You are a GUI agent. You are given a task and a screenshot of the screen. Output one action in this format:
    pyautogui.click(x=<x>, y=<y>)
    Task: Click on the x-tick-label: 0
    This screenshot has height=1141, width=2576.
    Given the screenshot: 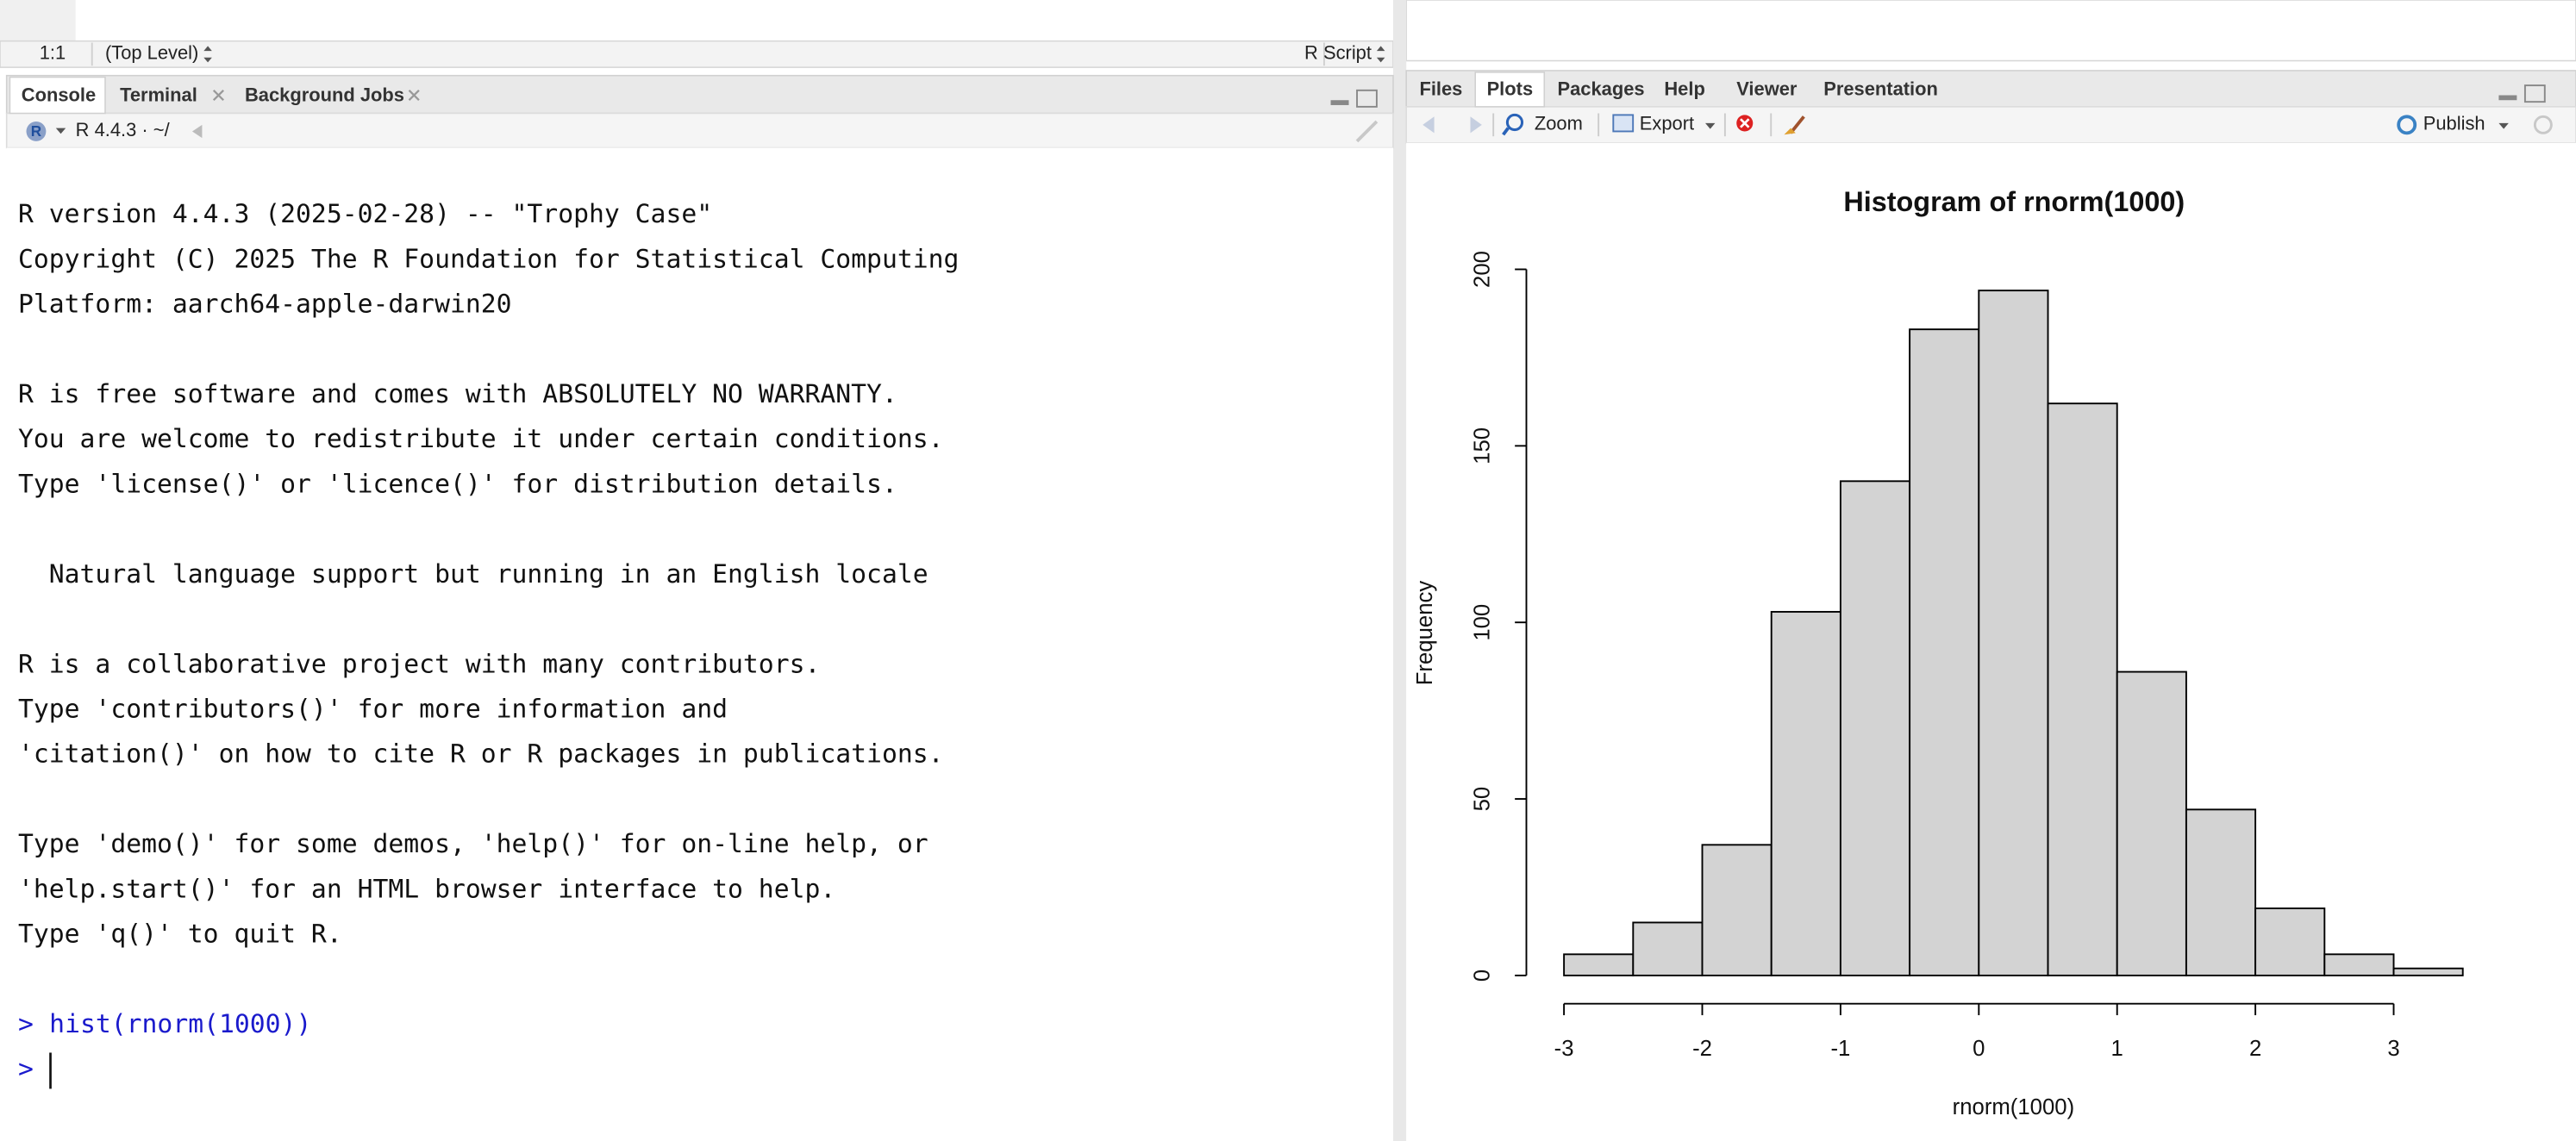 What is the action you would take?
    pyautogui.click(x=1979, y=1049)
    